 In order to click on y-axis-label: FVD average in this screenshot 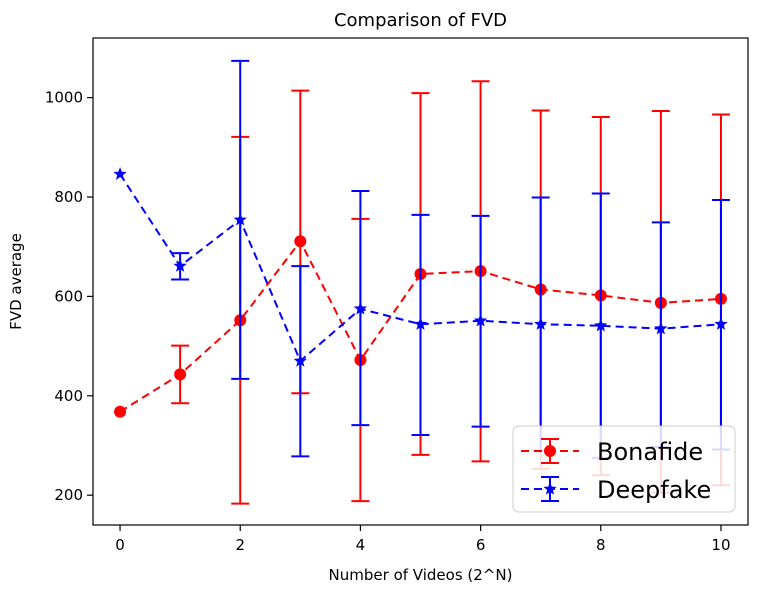, I will do `click(16, 281)`.